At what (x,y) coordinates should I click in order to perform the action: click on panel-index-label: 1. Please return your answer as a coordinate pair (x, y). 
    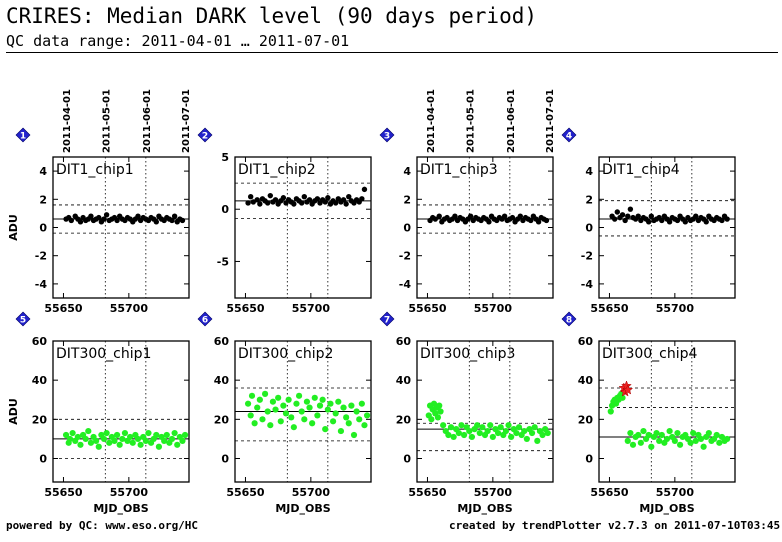
    Looking at the image, I should click on (23, 137).